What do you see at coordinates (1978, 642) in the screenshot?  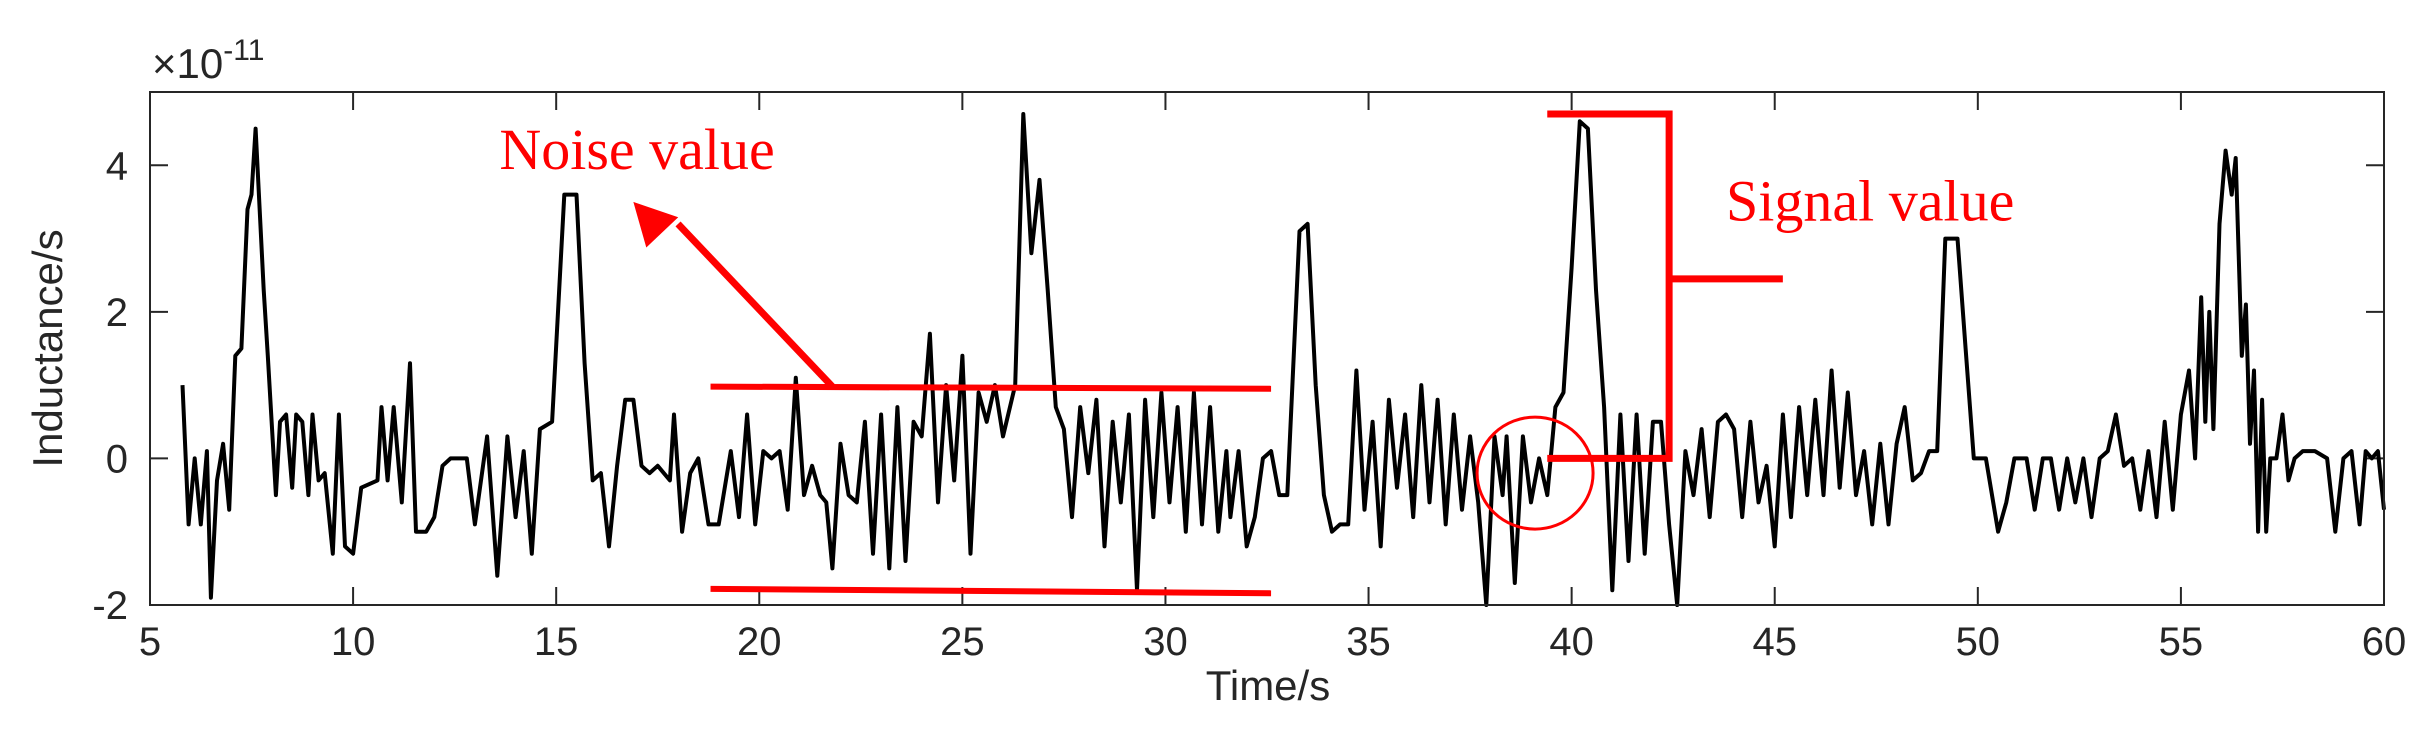 I see `x-tick-label: 50` at bounding box center [1978, 642].